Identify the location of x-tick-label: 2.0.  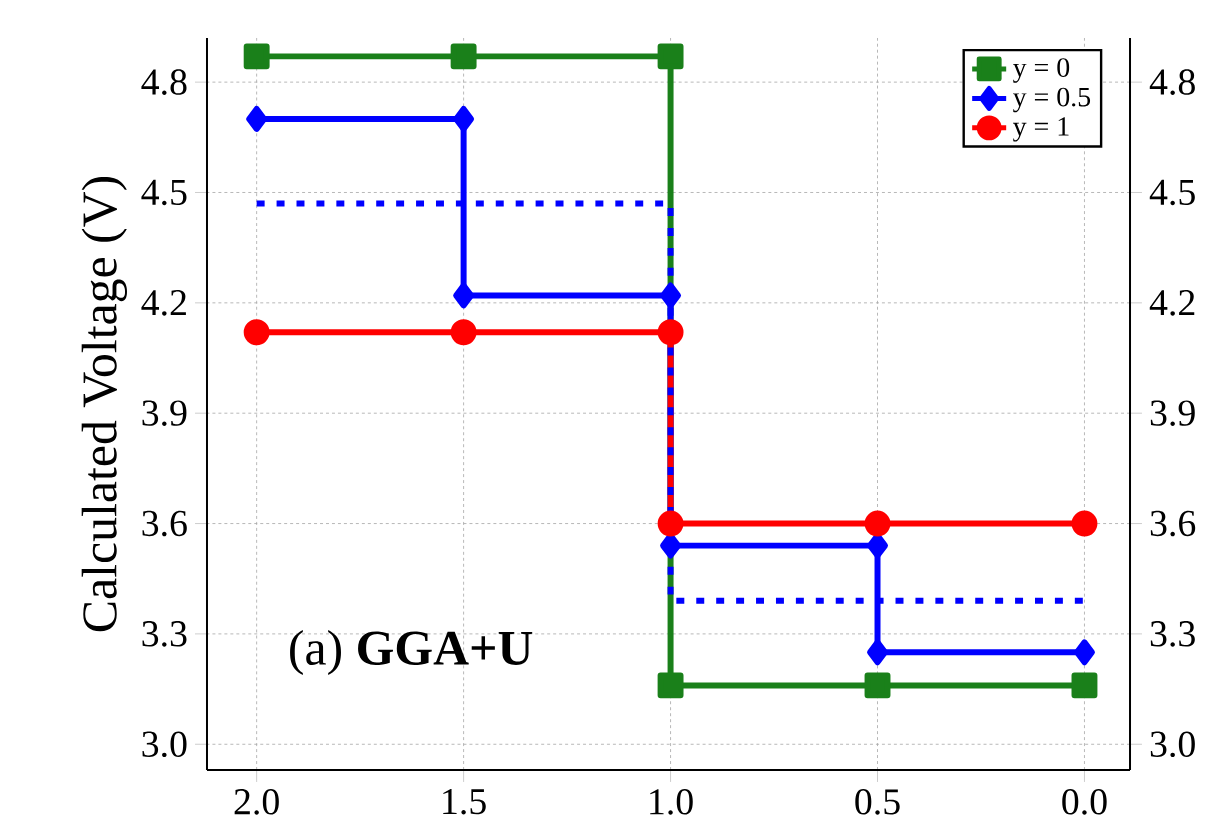
(256, 802).